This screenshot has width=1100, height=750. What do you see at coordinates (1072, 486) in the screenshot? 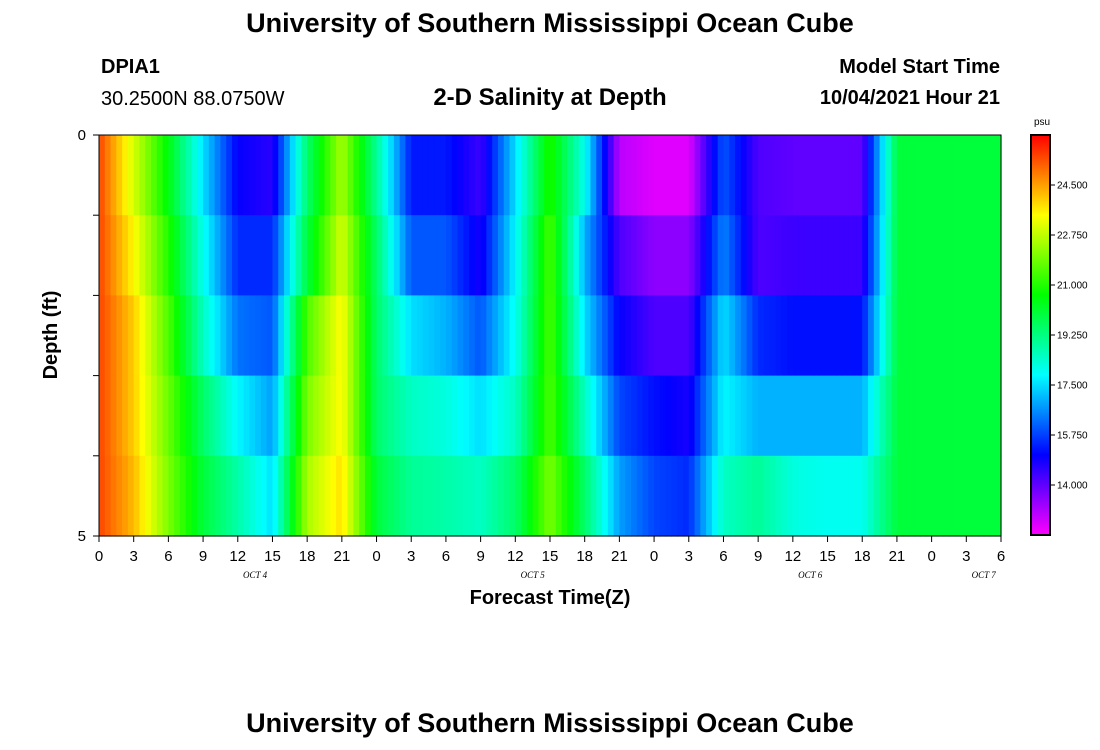
I see `colorbar-tick-label: 14.000` at bounding box center [1072, 486].